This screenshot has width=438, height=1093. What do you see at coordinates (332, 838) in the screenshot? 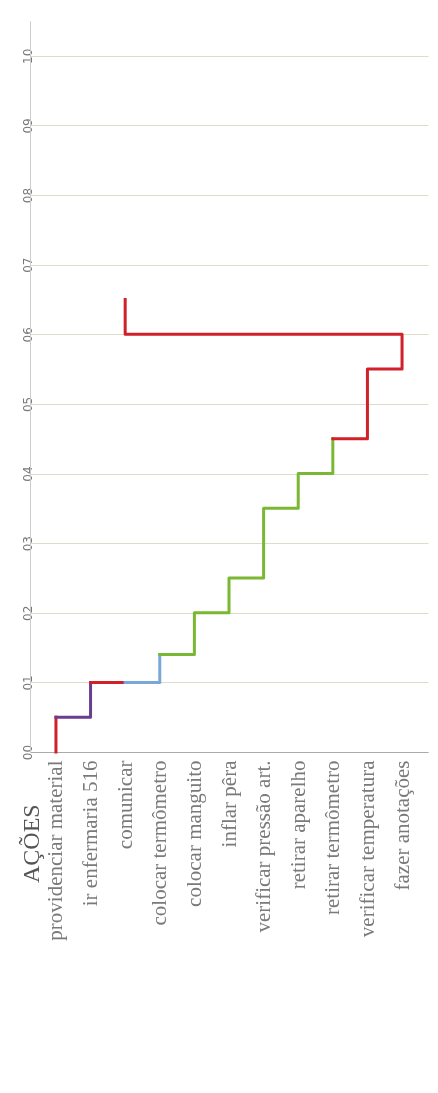
I see `x-tick-label: retirar termômetro` at bounding box center [332, 838].